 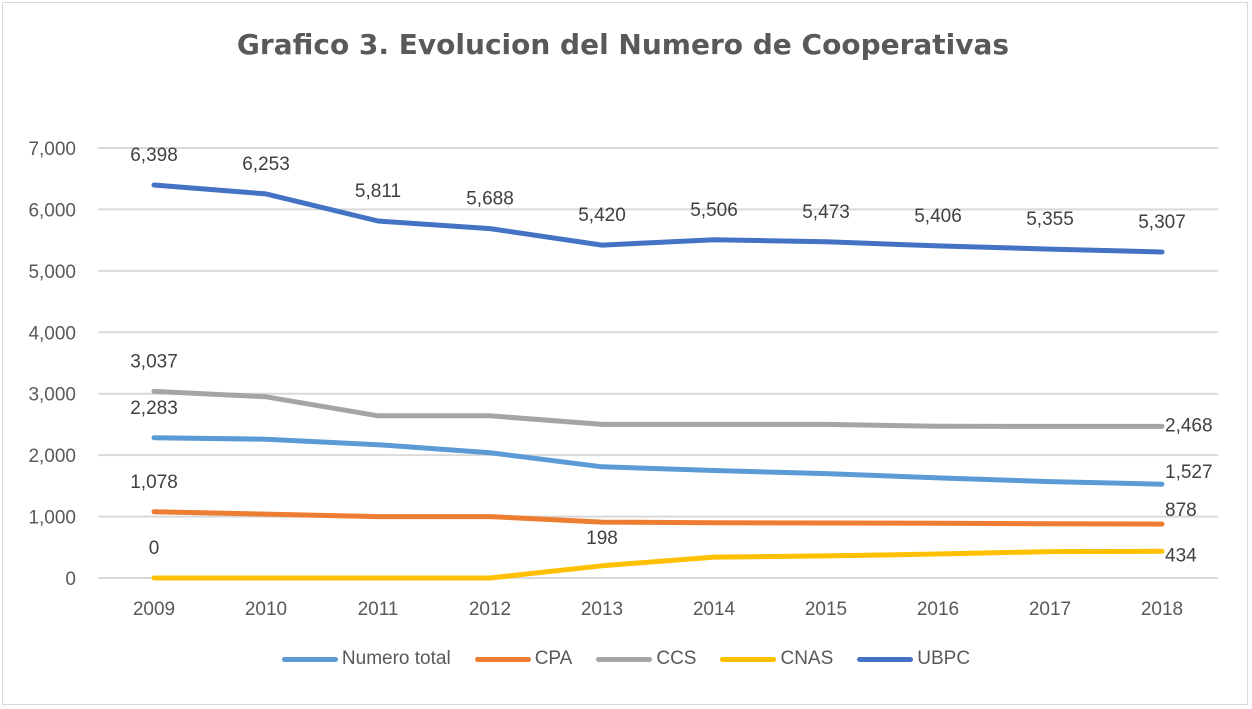 I want to click on x-tick-label: 2017, so click(x=1050, y=609).